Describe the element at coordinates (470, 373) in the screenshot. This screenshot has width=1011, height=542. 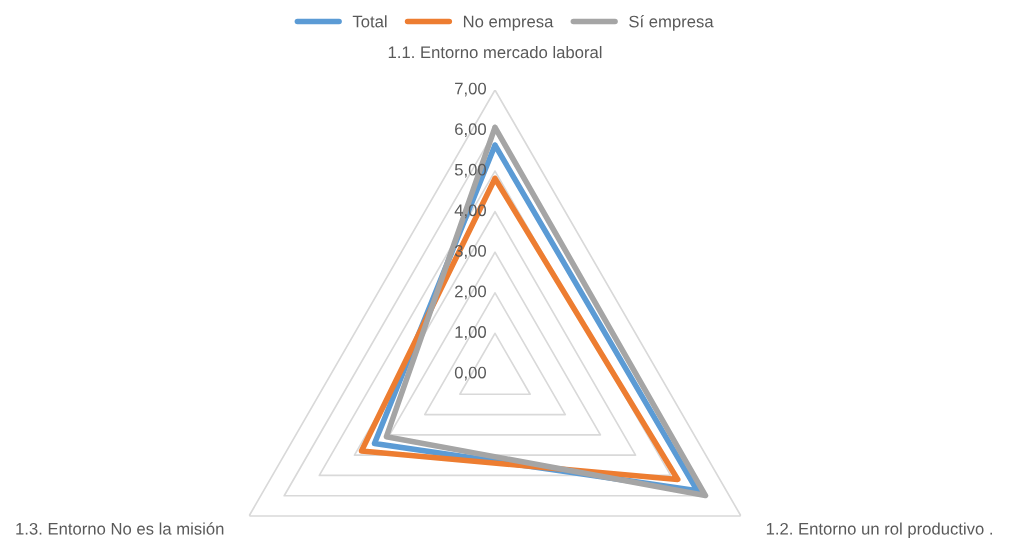
I see `y-tick-label: 0,00` at that location.